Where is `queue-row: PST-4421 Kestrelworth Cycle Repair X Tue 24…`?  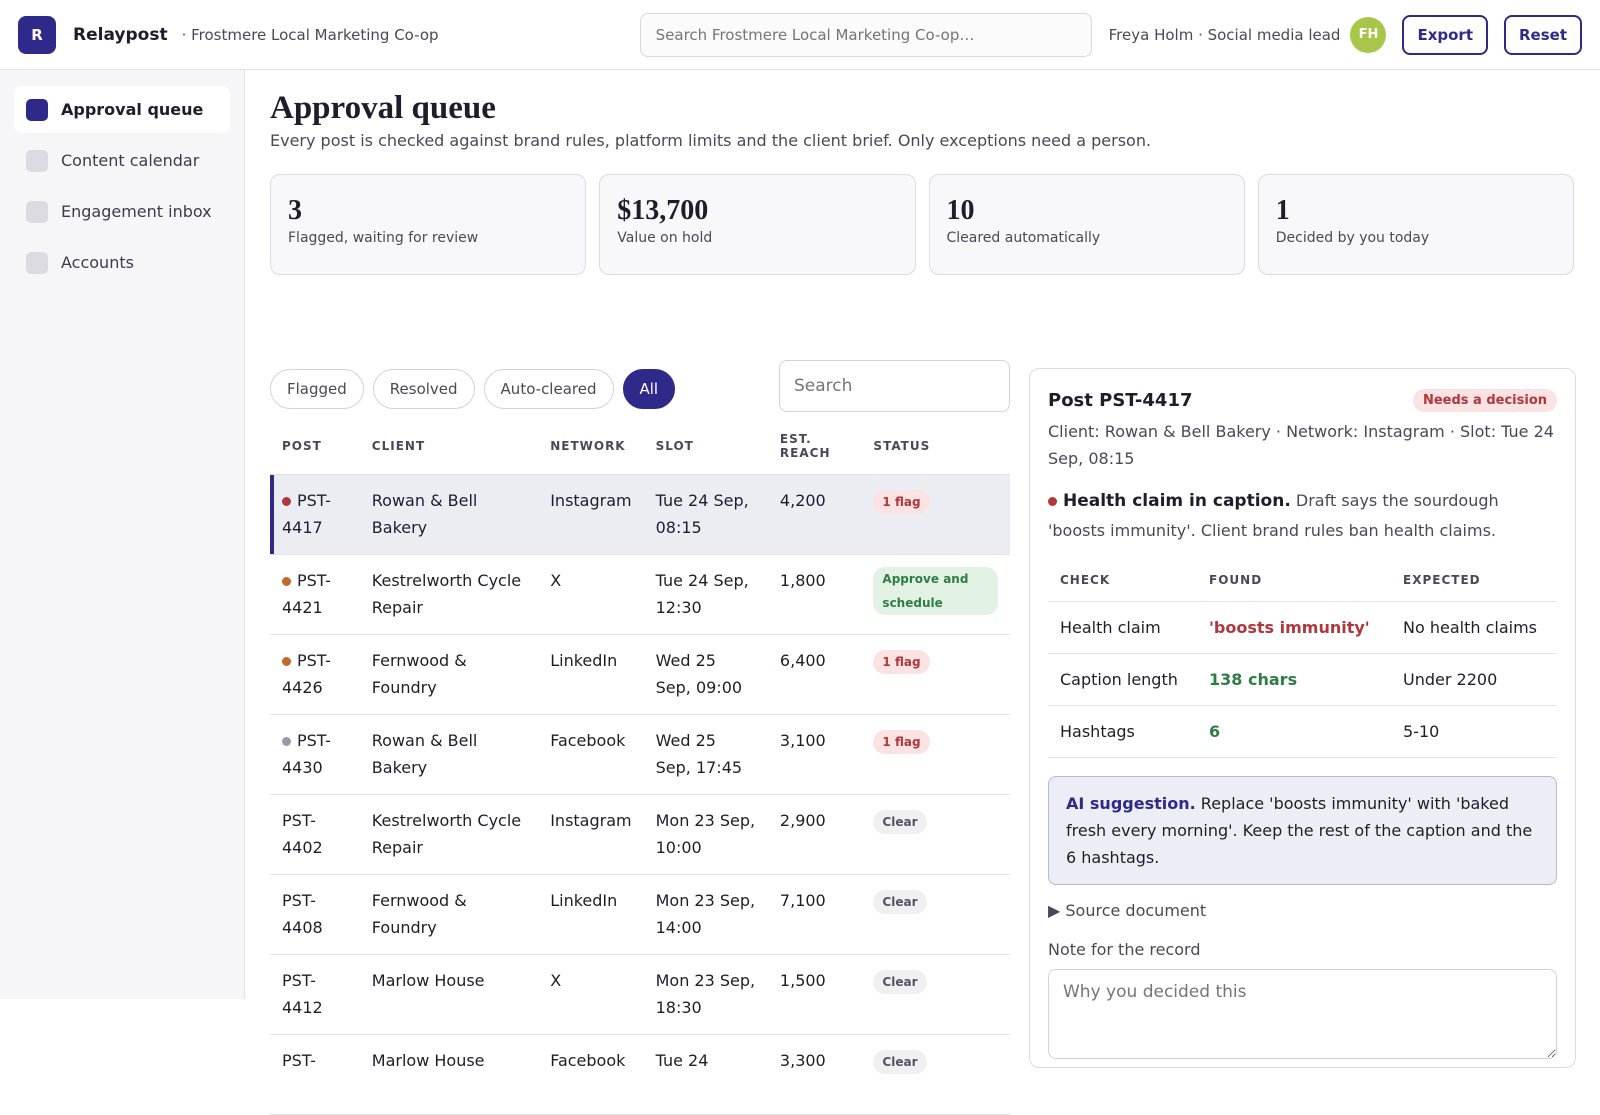
queue-row: PST-4421 Kestrelworth Cycle Repair X Tue 24… is located at coordinates (640, 594).